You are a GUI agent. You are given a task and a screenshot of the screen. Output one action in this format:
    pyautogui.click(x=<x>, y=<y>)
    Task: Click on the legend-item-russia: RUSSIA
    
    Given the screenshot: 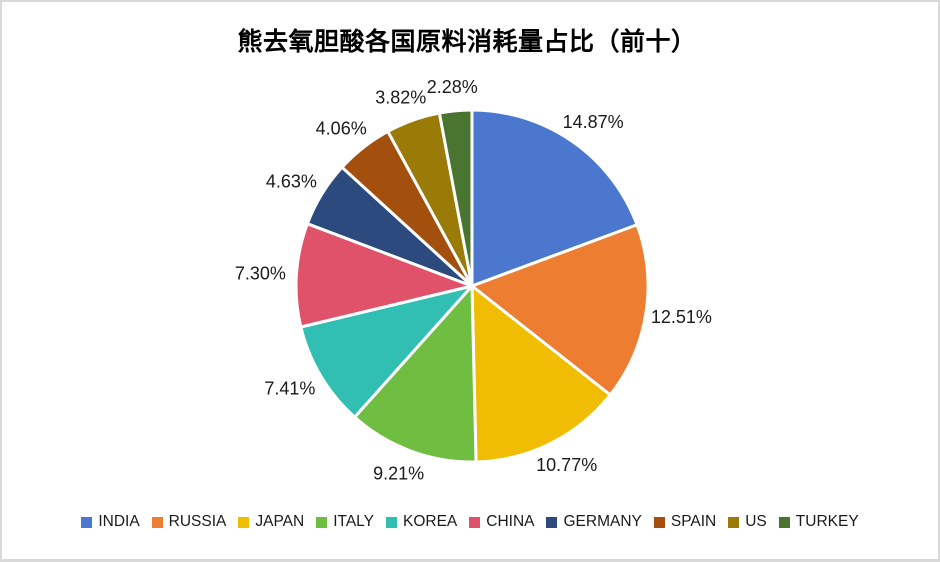 What is the action you would take?
    pyautogui.click(x=189, y=522)
    